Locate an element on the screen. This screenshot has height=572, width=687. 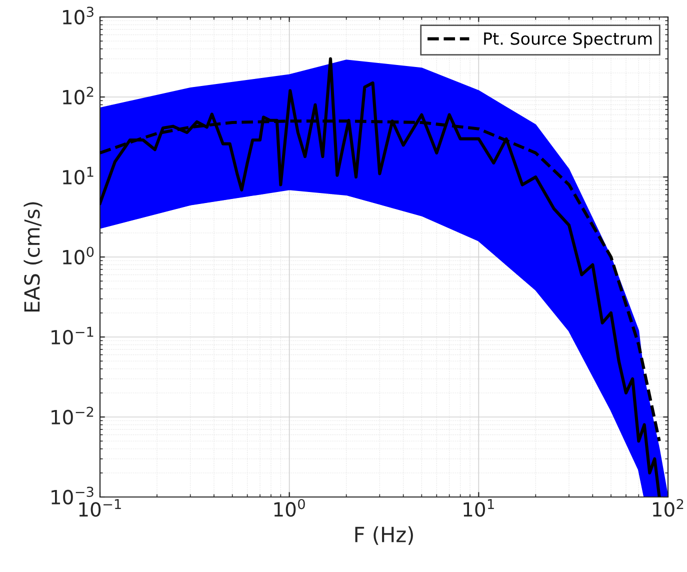
x-tick-label: 10$^{0}$ is located at coordinates (289, 507).